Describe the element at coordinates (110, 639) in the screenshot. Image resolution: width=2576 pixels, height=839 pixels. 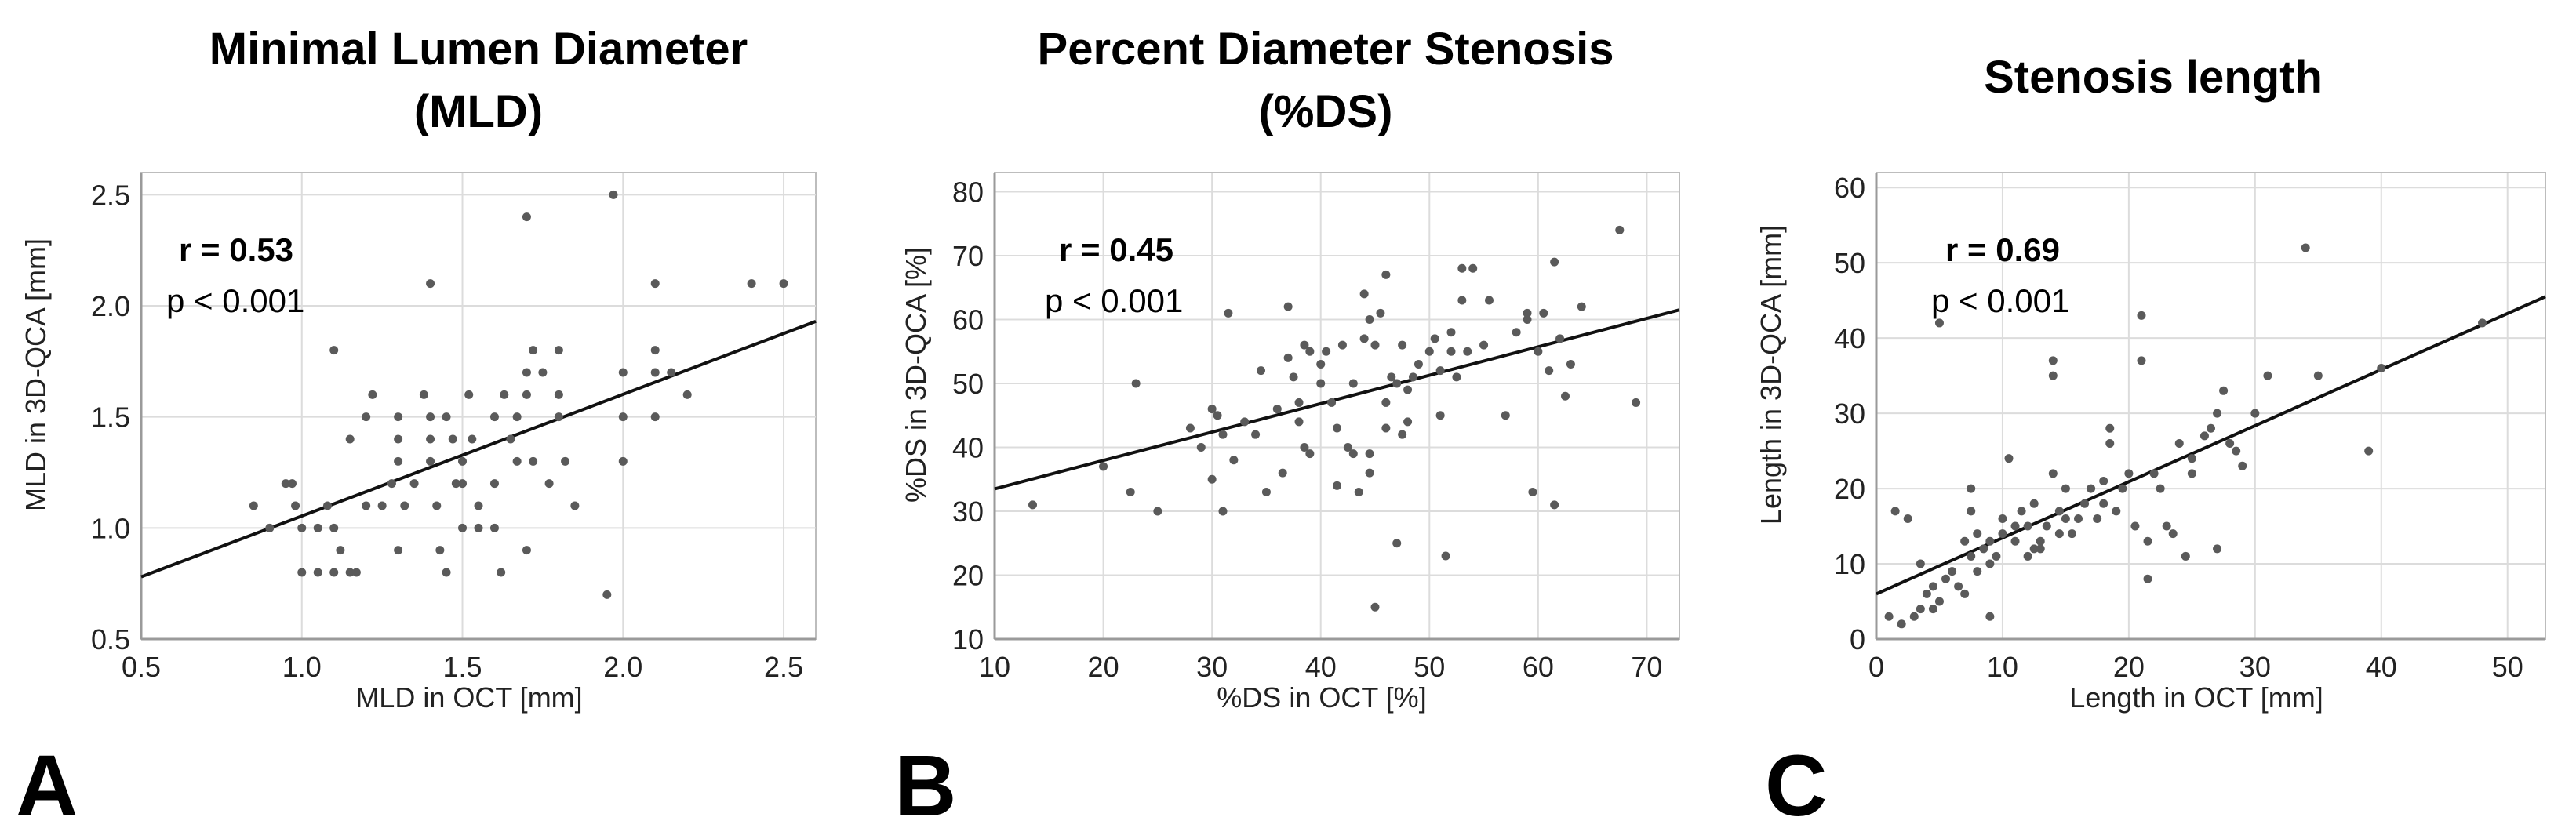
I see `panel-a-y-tick-label: 0.5` at that location.